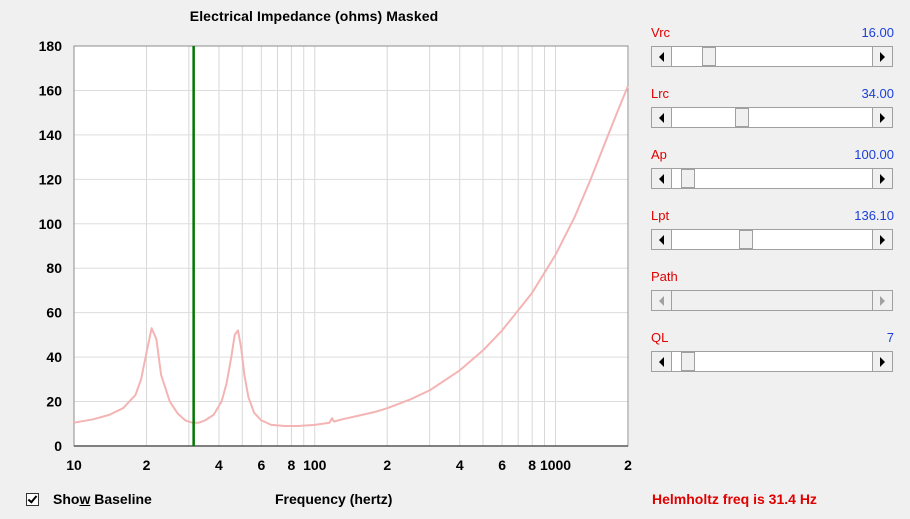  What do you see at coordinates (874, 215) in the screenshot?
I see `slider-value: 136.10` at bounding box center [874, 215].